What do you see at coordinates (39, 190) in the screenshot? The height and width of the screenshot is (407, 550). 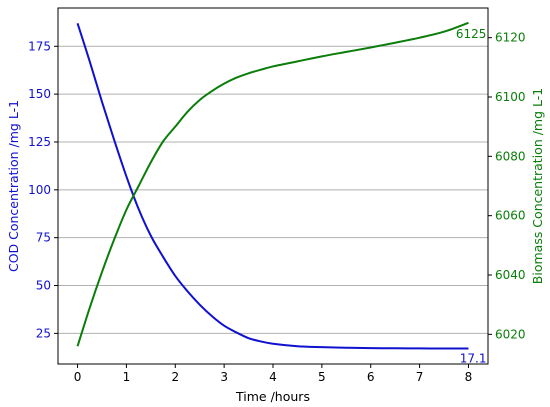 I see `left-y-tick-label-3: 100` at bounding box center [39, 190].